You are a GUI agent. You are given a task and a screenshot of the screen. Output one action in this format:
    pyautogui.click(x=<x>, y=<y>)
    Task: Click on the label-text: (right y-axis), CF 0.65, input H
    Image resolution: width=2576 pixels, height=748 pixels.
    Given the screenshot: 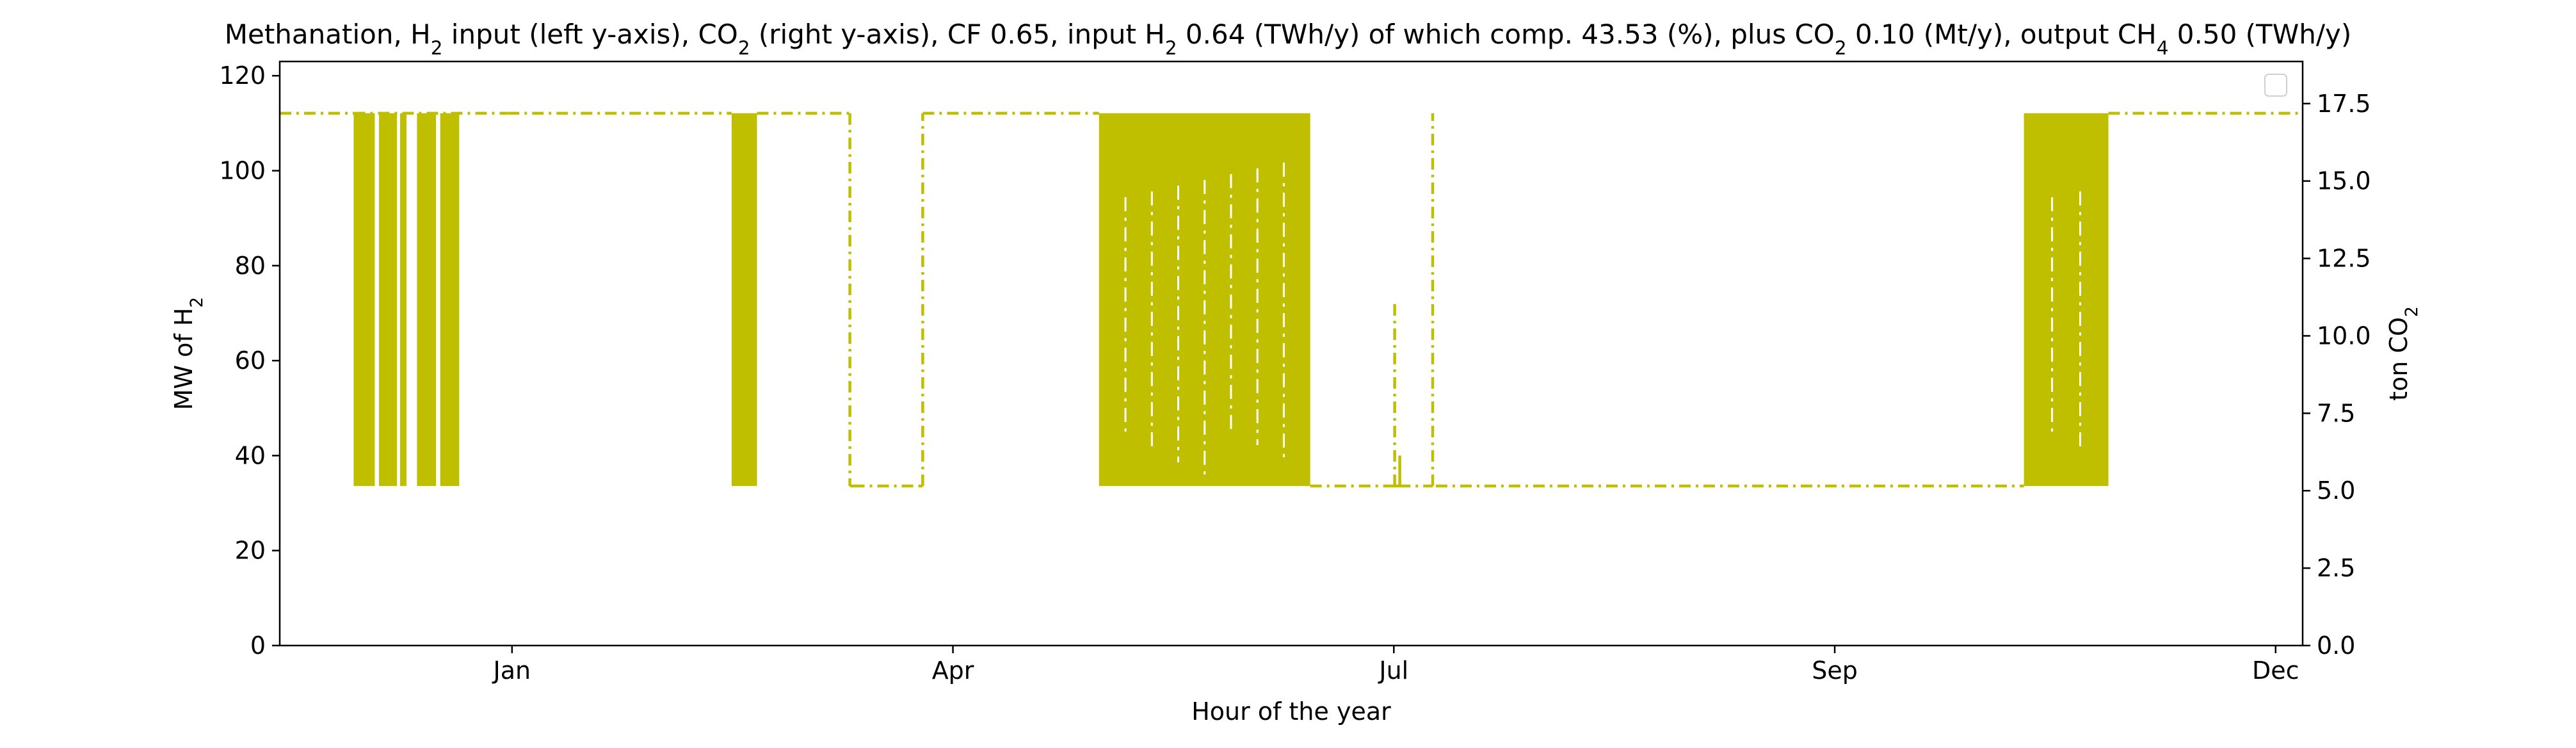 What is the action you would take?
    pyautogui.click(x=957, y=34)
    